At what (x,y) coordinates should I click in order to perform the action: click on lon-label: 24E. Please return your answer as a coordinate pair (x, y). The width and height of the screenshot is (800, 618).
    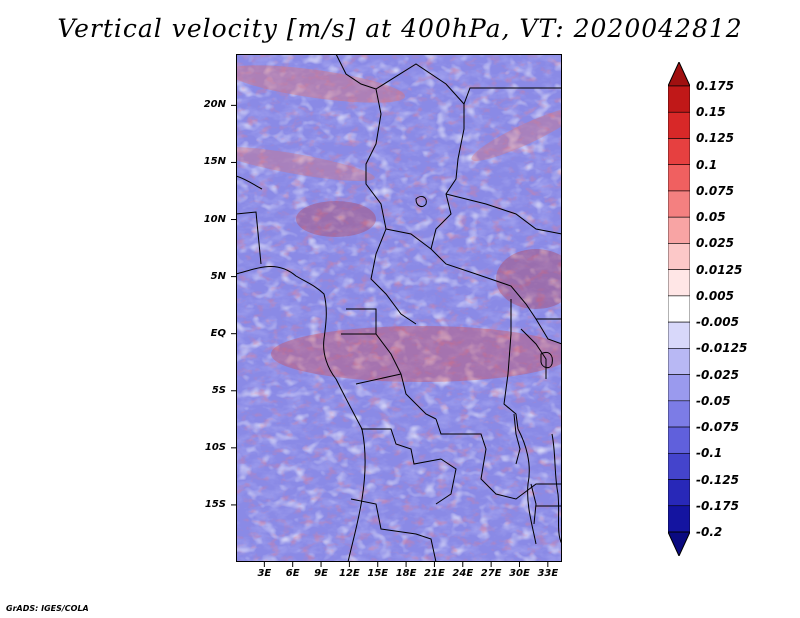
    Looking at the image, I should click on (463, 573).